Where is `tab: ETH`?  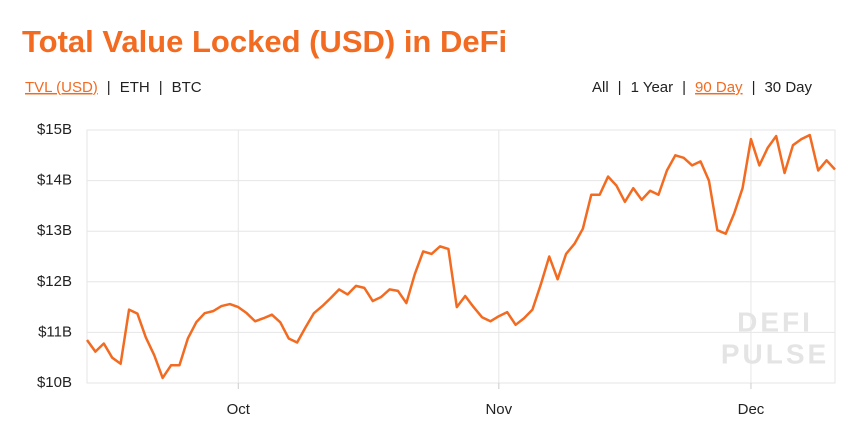
tab: ETH is located at coordinates (135, 87).